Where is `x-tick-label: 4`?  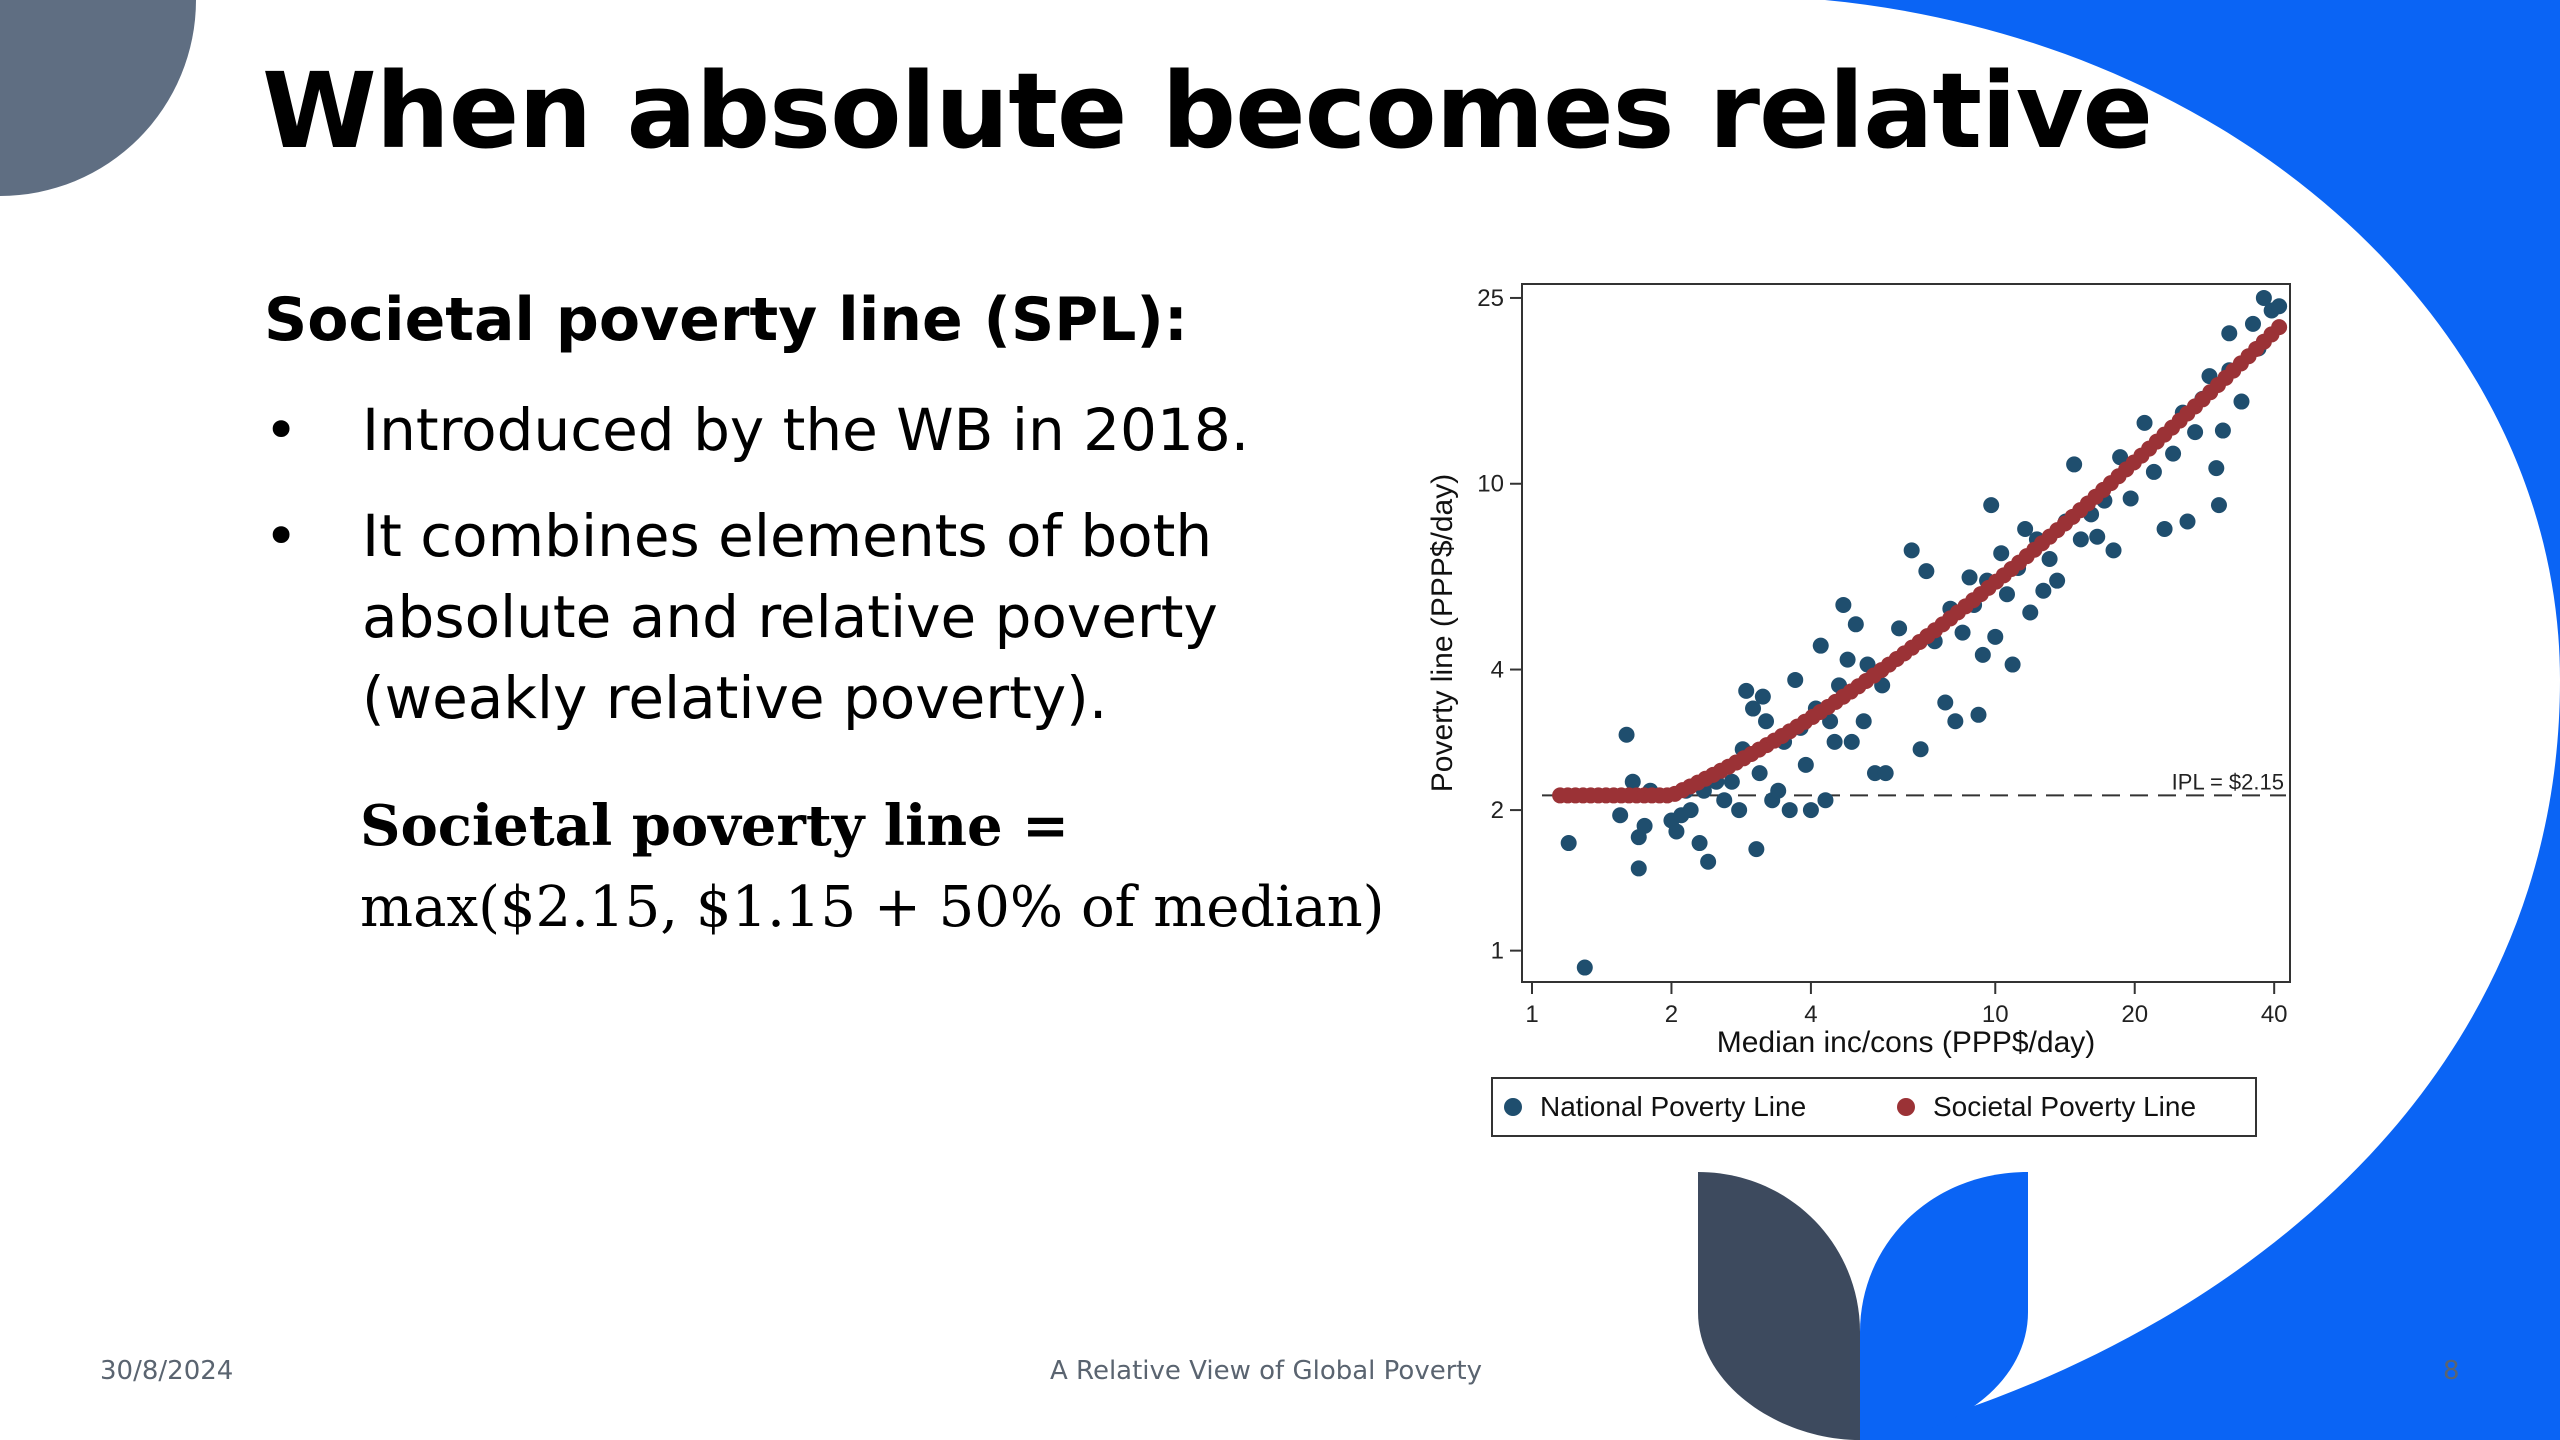 x-tick-label: 4 is located at coordinates (1810, 1014).